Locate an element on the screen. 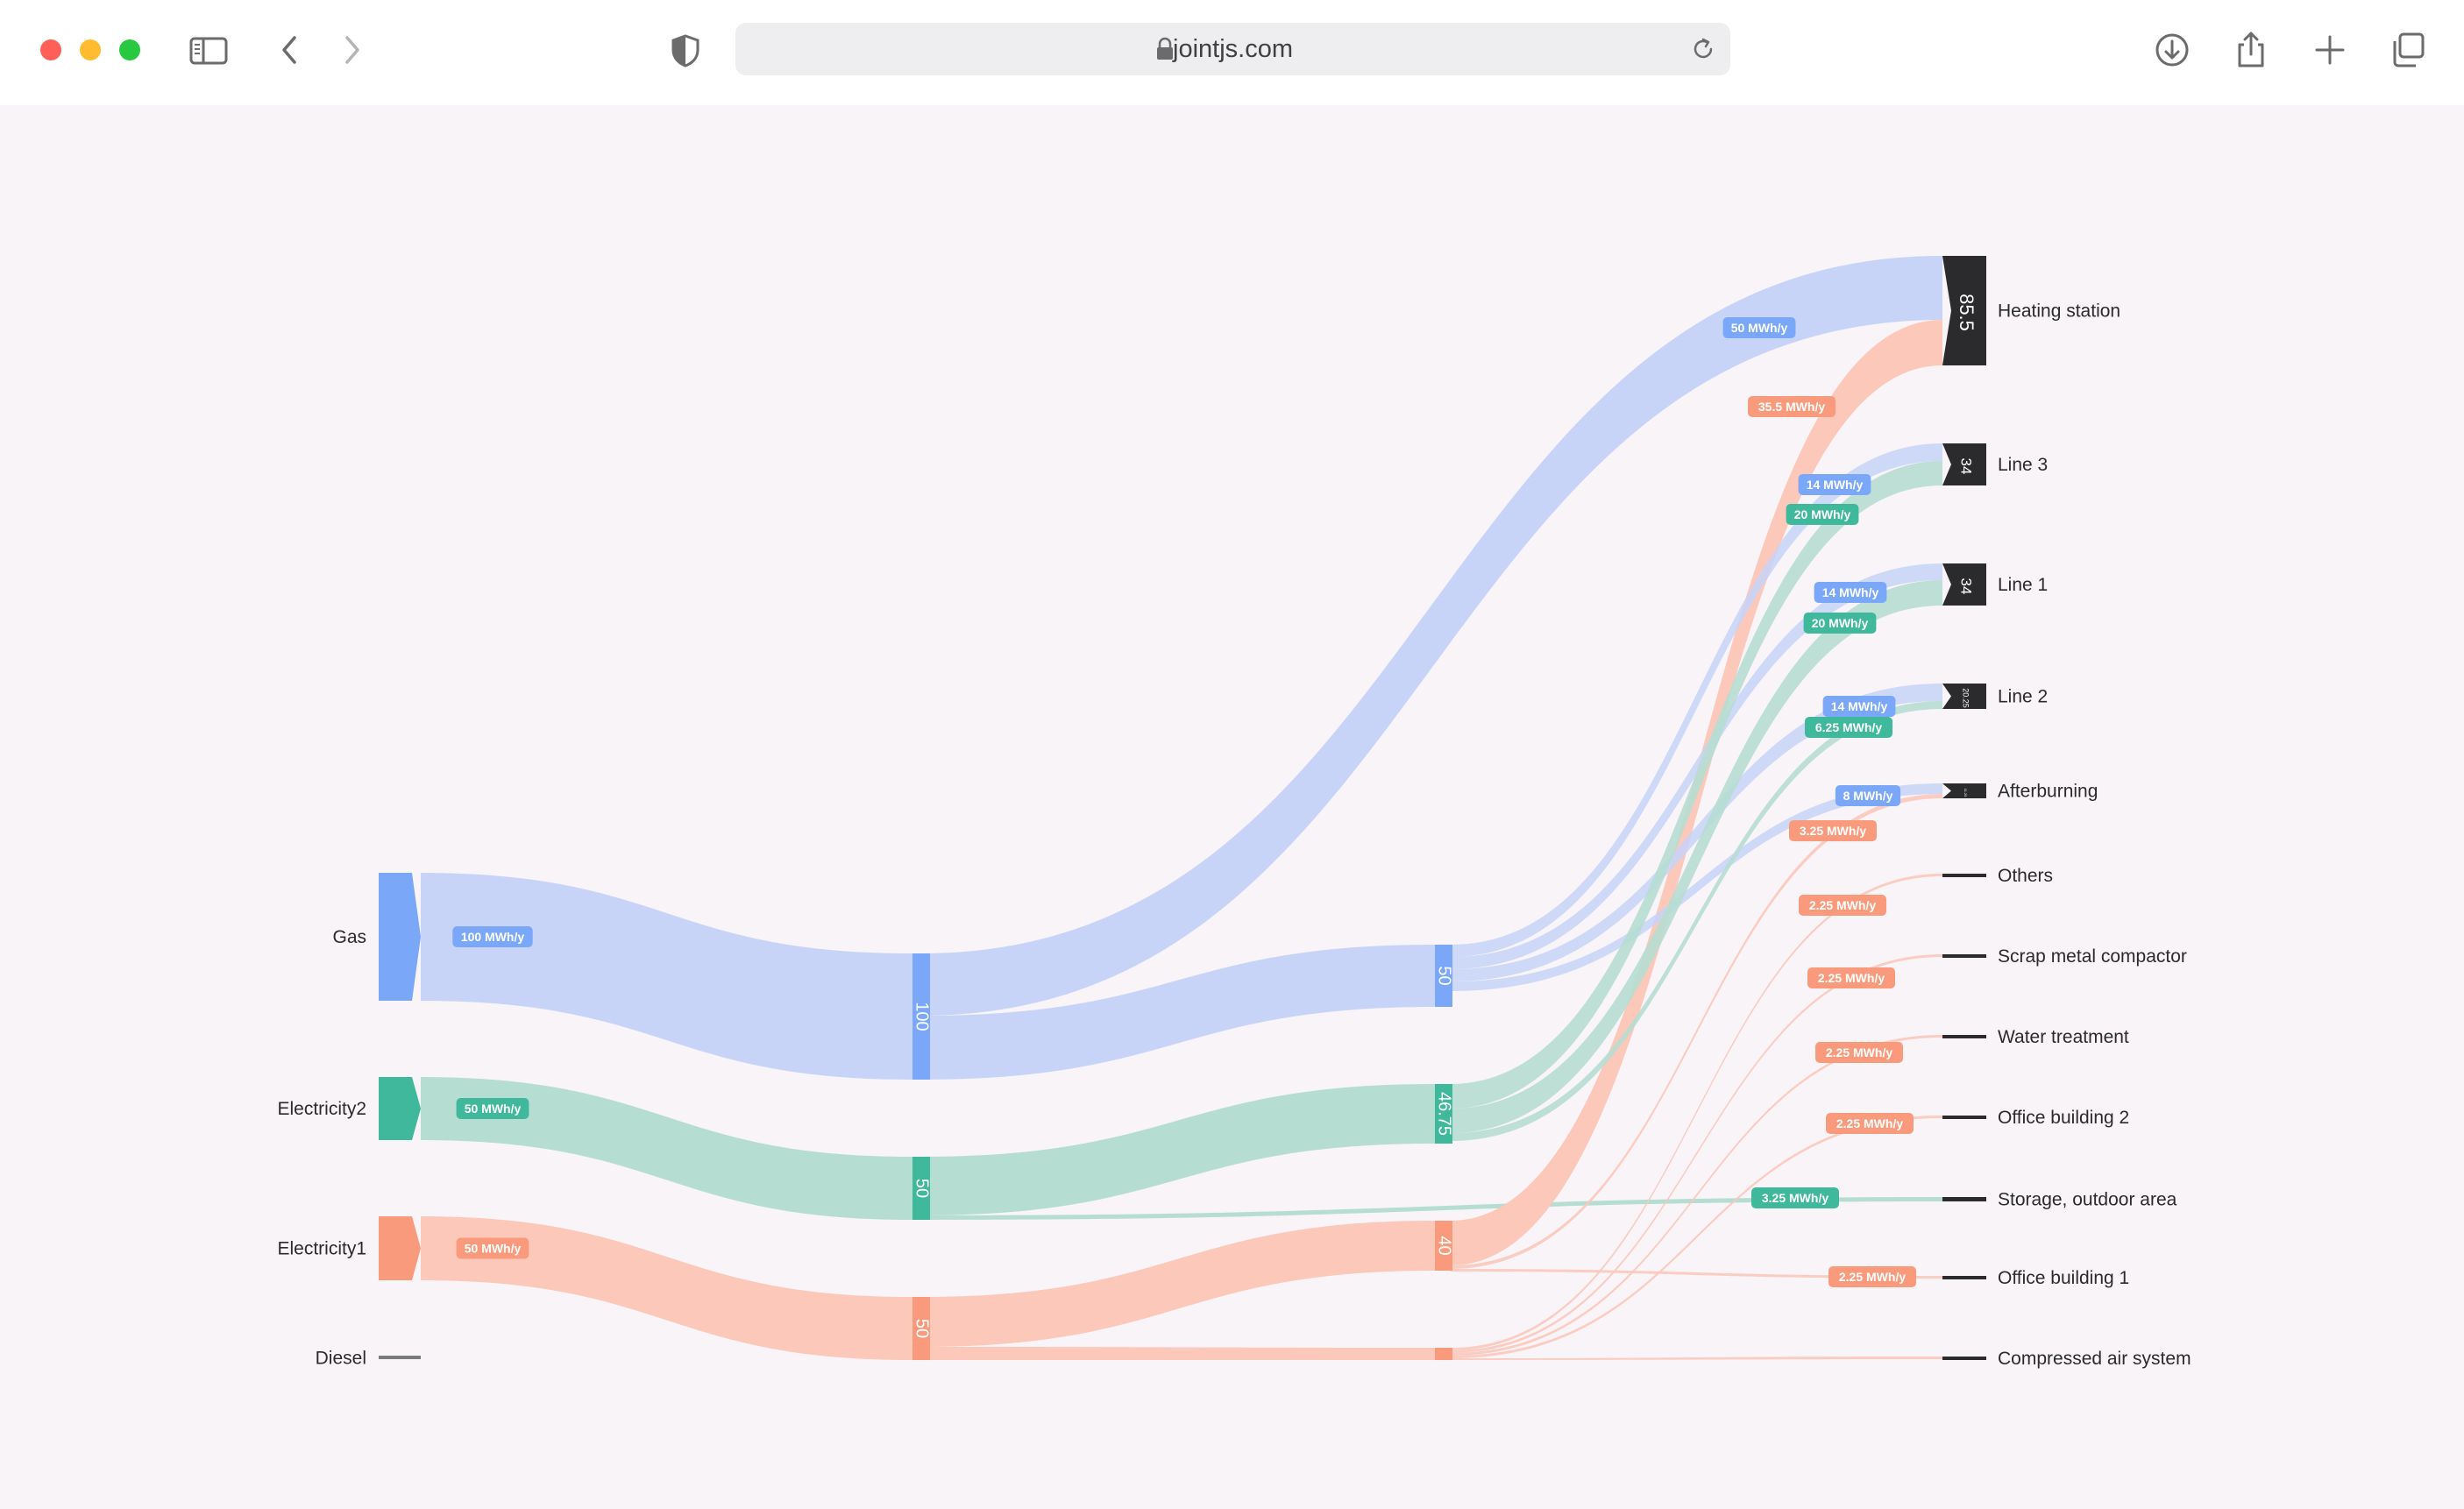 Image resolution: width=2464 pixels, height=1509 pixels. share-icon is located at coordinates (2251, 50).